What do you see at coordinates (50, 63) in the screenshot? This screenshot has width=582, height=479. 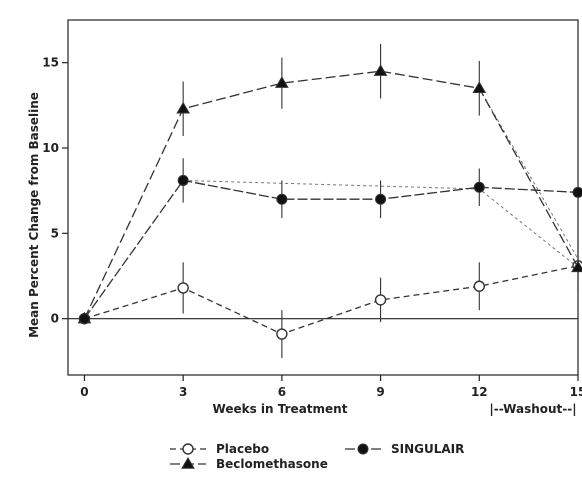 I see `y-tick-label-15: 15` at bounding box center [50, 63].